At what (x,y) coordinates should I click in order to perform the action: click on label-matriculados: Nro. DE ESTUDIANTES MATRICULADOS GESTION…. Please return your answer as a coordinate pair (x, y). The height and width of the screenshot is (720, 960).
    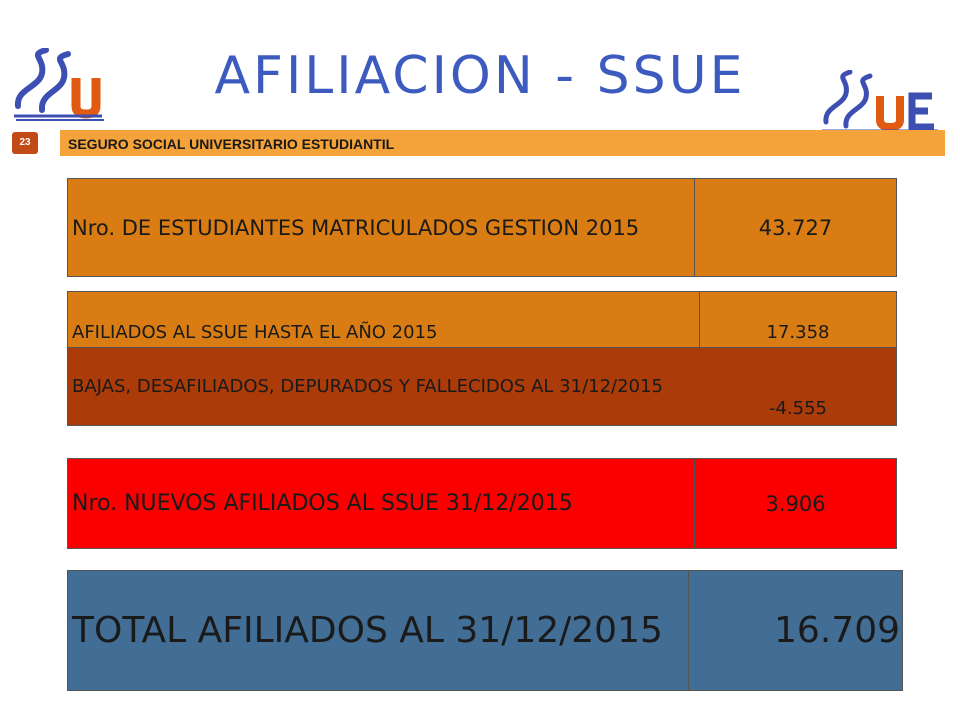
    Looking at the image, I should click on (381, 227).